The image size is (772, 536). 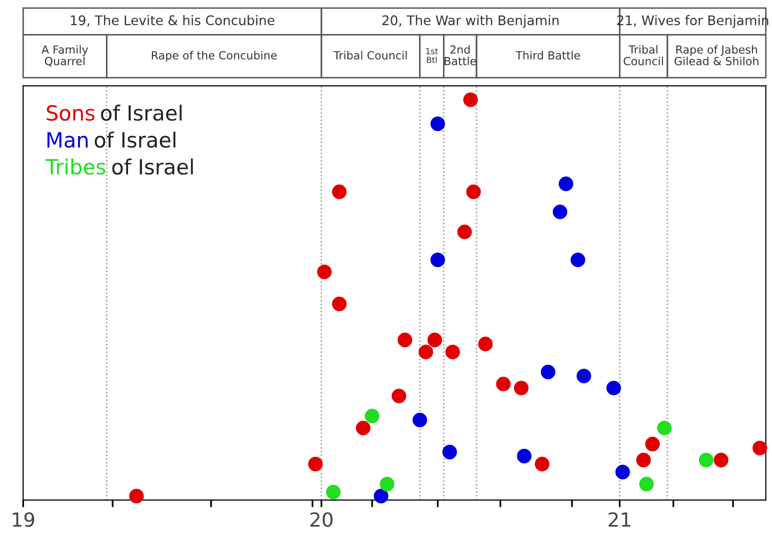 I want to click on text: Sons of Israel, so click(x=114, y=112).